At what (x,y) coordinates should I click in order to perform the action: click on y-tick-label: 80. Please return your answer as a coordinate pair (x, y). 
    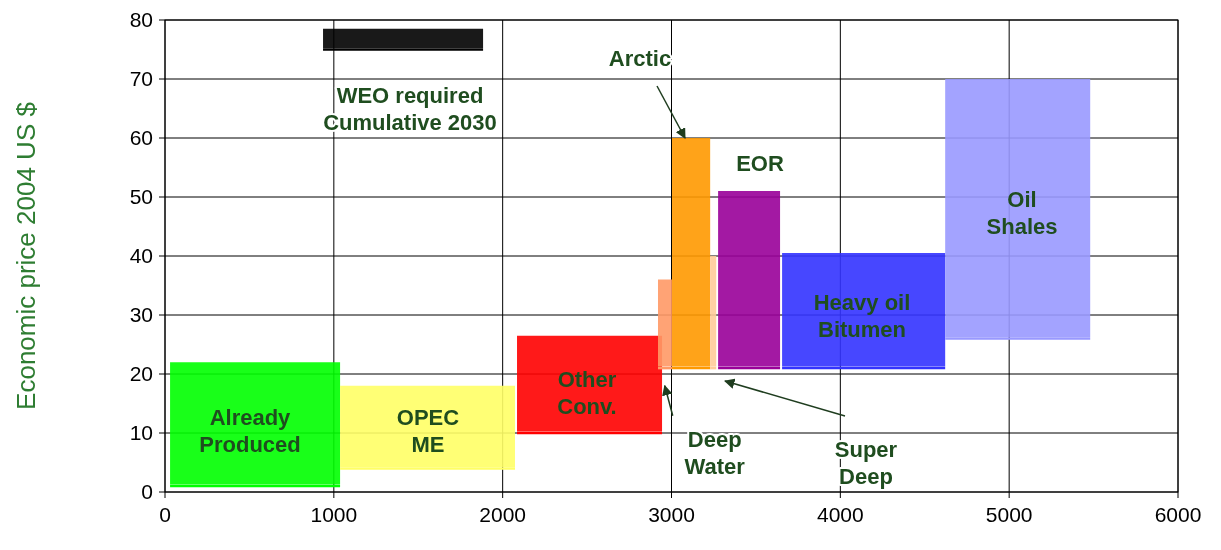
    Looking at the image, I should click on (141, 19).